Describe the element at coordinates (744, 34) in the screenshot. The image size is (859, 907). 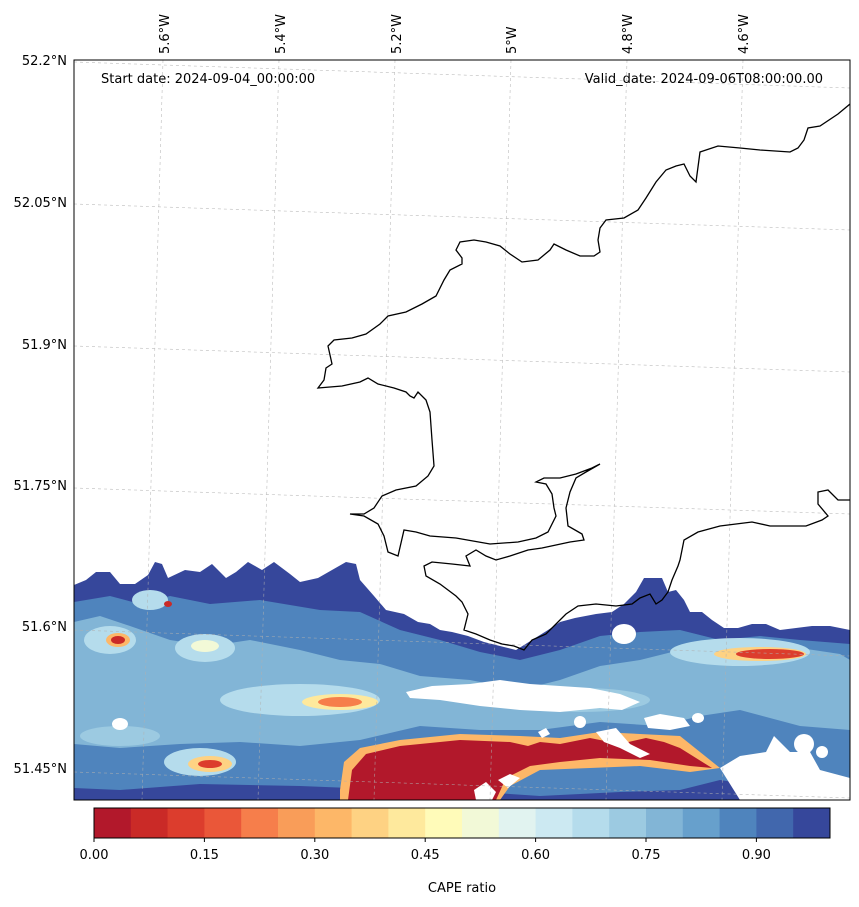
I see `lon-tick-label: 4.6°W` at that location.